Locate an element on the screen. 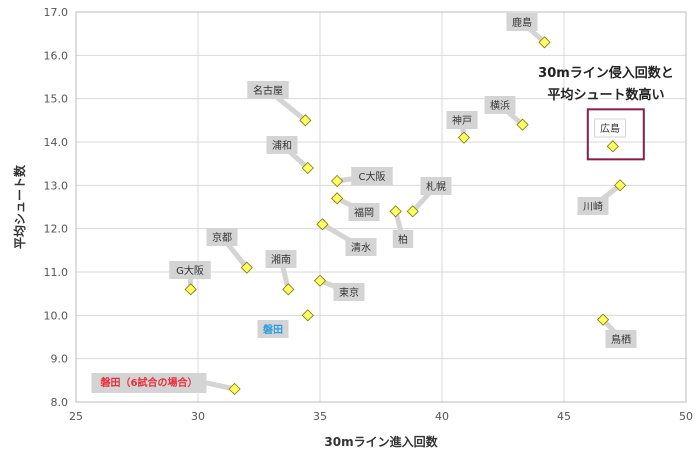 The width and height of the screenshot is (700, 462). point-label: 磐田 is located at coordinates (273, 329).